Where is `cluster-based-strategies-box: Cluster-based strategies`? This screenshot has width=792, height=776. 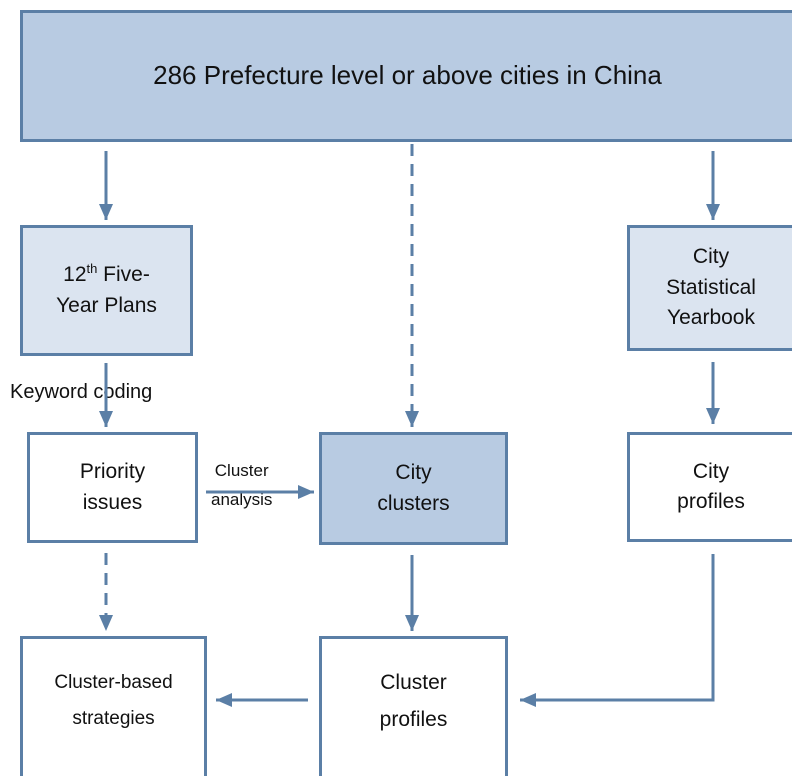 cluster-based-strategies-box: Cluster-based strategies is located at coordinates (113, 706).